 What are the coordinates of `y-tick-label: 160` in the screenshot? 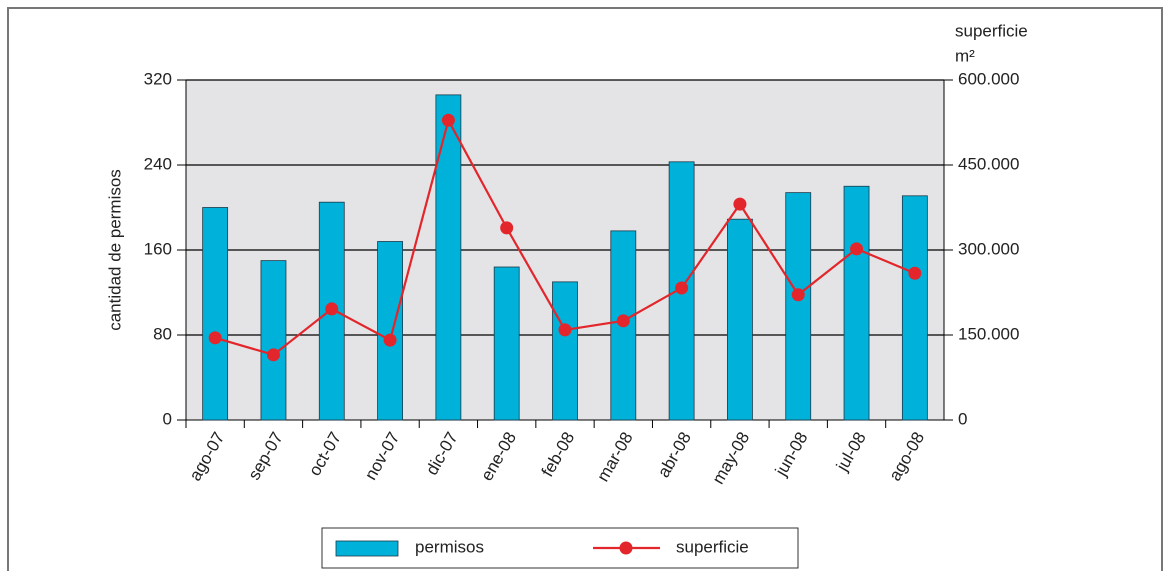 It's located at (158, 248).